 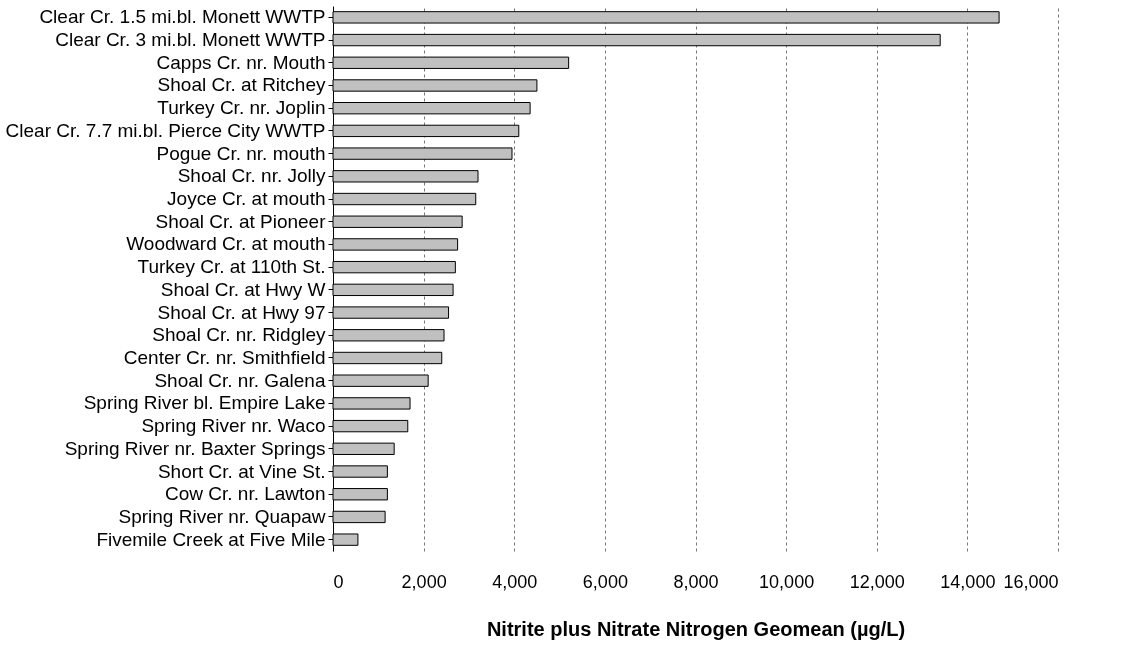 I want to click on x-tick-label: 16,000, so click(x=1031, y=581).